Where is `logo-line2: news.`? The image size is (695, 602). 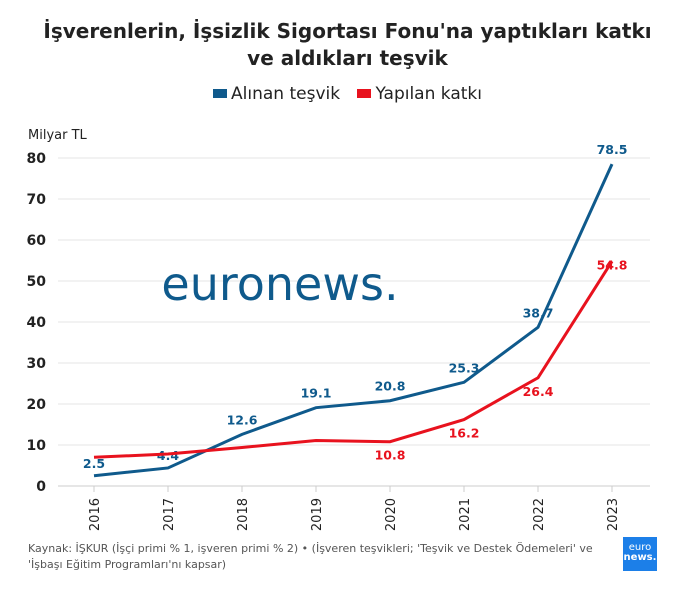
logo-line2: news. is located at coordinates (640, 557).